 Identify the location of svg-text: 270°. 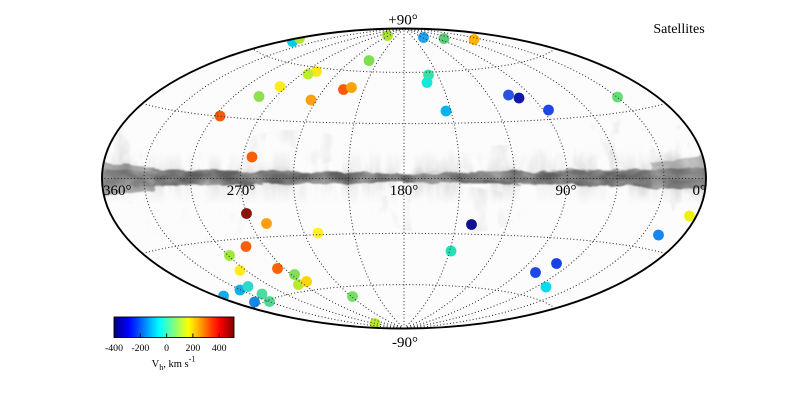
(241, 191).